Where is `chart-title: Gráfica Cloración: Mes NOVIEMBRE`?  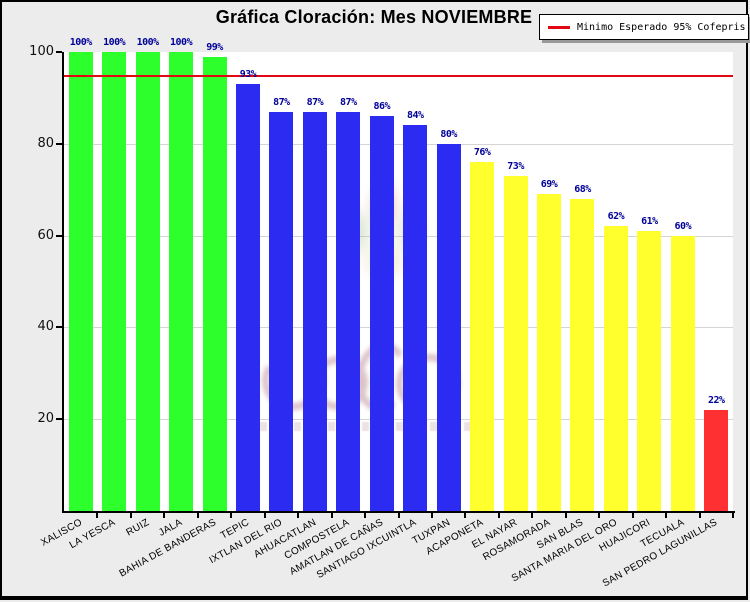
chart-title: Gráfica Cloración: Mes NOVIEMBRE is located at coordinates (374, 17).